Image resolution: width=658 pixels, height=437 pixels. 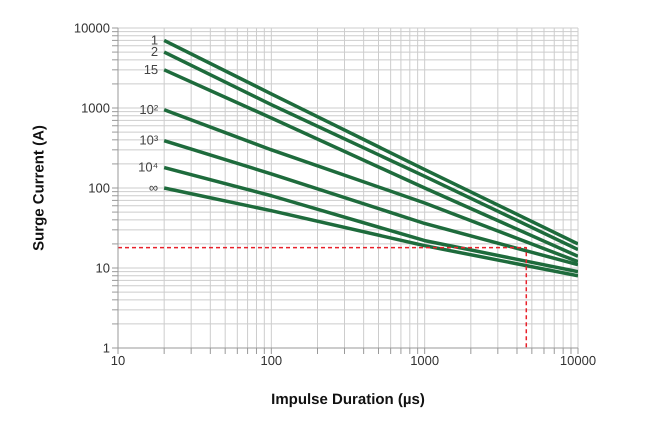 What do you see at coordinates (149, 140) in the screenshot?
I see `series-label: 10³` at bounding box center [149, 140].